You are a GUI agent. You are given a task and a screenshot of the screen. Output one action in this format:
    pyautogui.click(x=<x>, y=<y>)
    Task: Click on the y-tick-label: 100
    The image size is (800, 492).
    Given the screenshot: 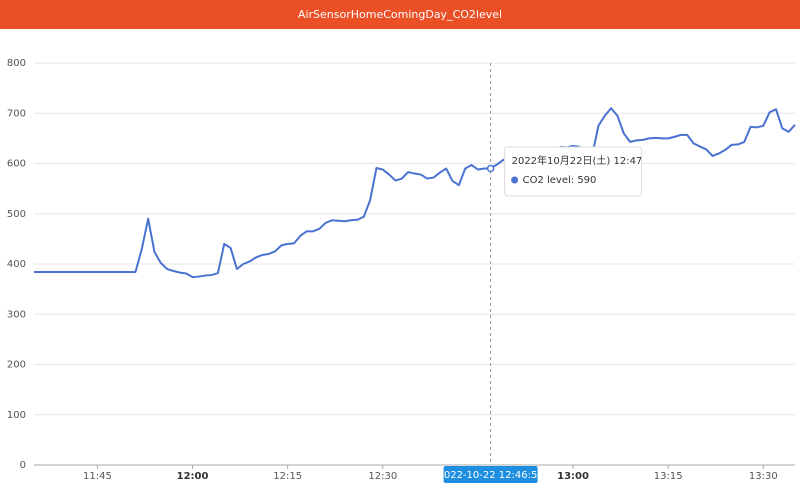 What is the action you would take?
    pyautogui.click(x=16, y=415)
    